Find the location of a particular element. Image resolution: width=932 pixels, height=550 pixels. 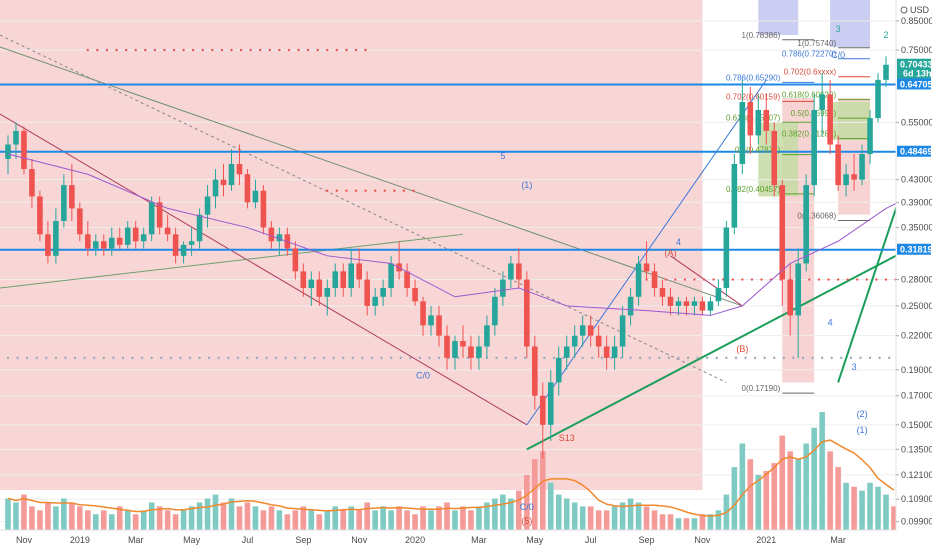

fib-left-label: 0.786(0.65290) is located at coordinates (753, 77).